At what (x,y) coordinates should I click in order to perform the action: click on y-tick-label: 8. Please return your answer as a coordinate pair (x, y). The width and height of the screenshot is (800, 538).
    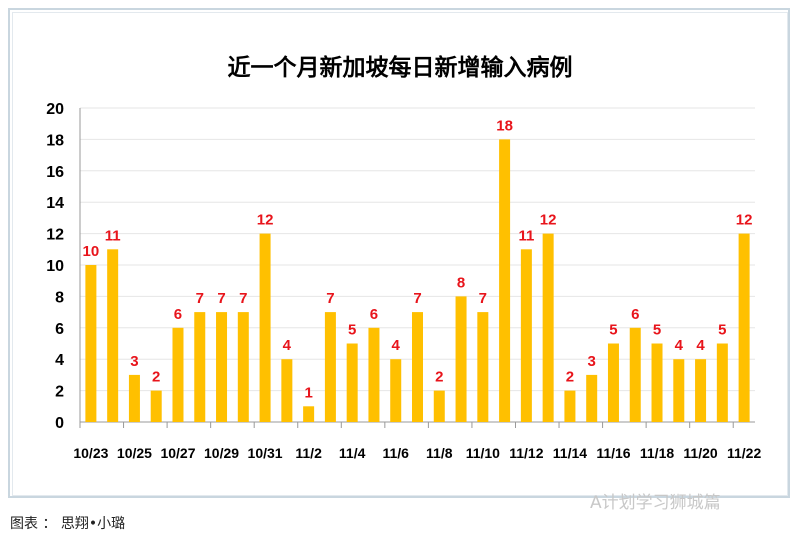
    Looking at the image, I should click on (59, 297).